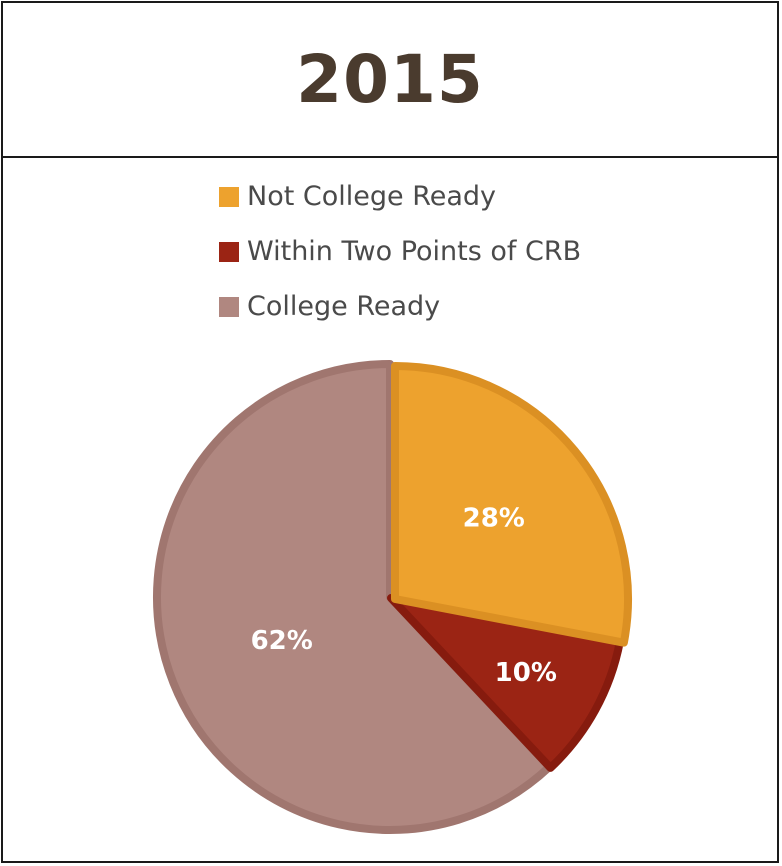 This screenshot has height=866, width=782. I want to click on chart-title: 2015, so click(390, 79).